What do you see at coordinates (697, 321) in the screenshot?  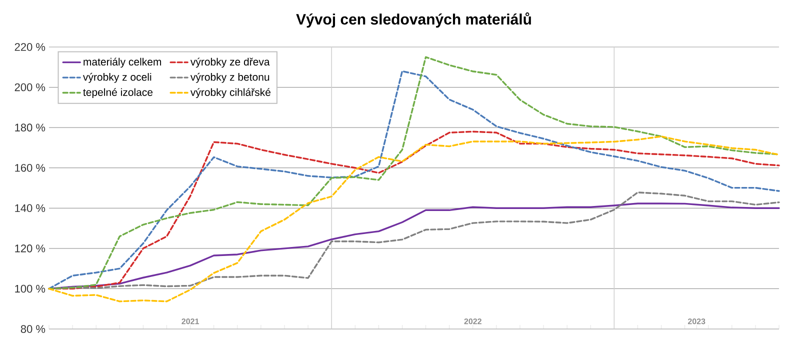 I see `x-tick-label: 2023` at bounding box center [697, 321].